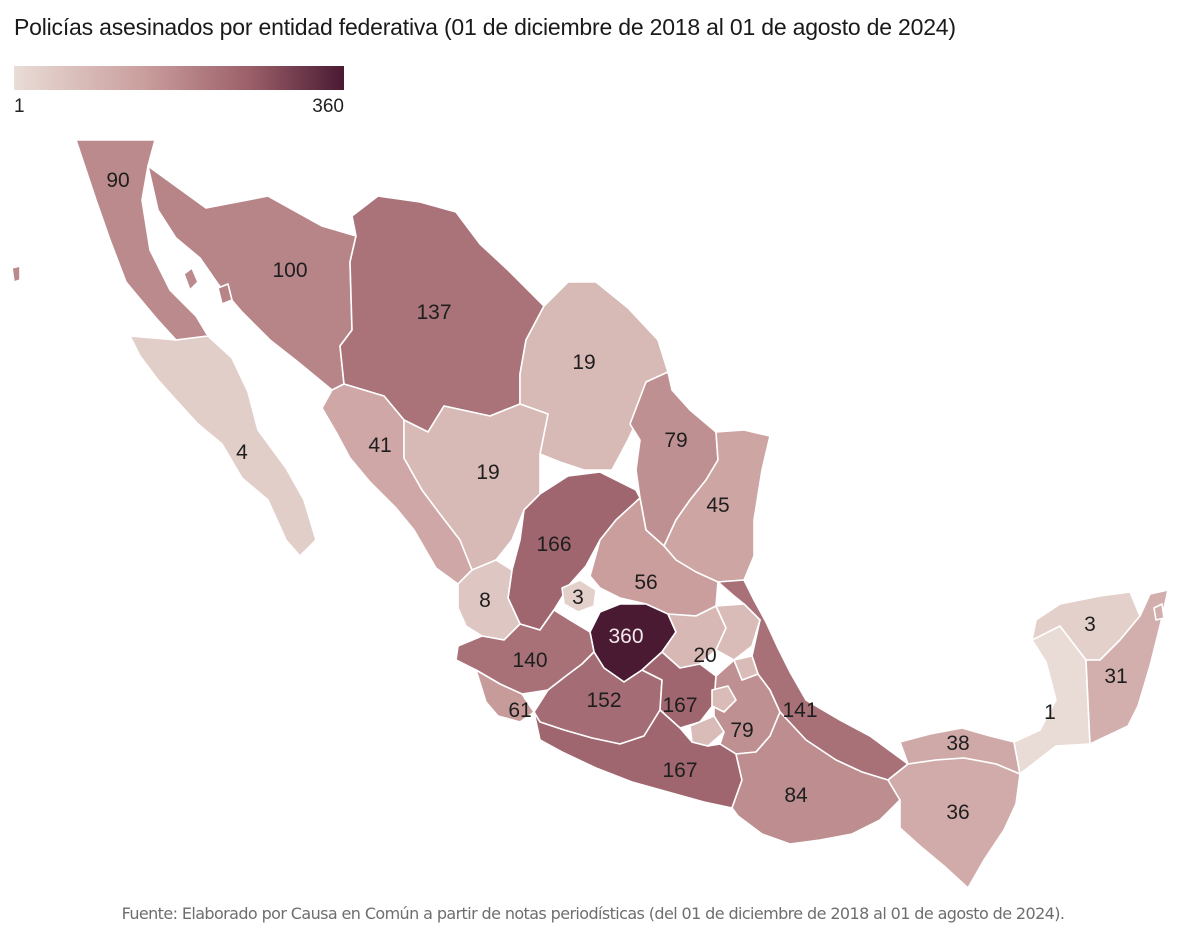  What do you see at coordinates (1050, 712) in the screenshot?
I see `state-value-label: 1` at bounding box center [1050, 712].